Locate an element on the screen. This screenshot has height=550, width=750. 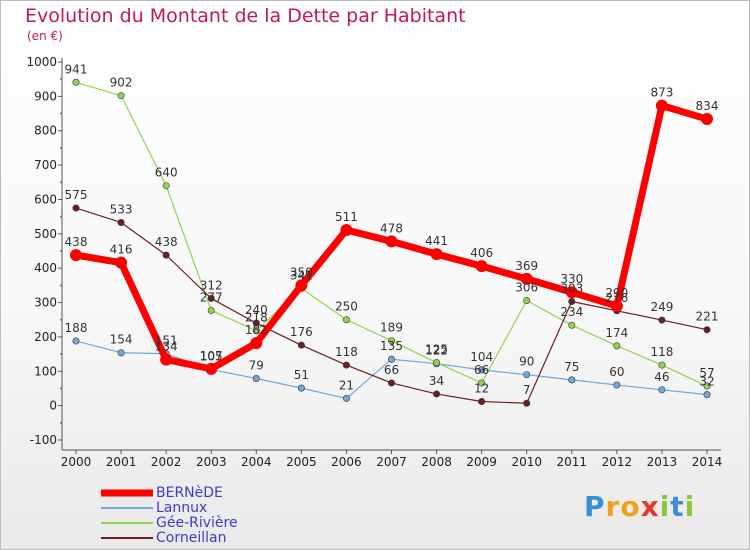
legend-label-bernede: BERNèDE is located at coordinates (189, 493).